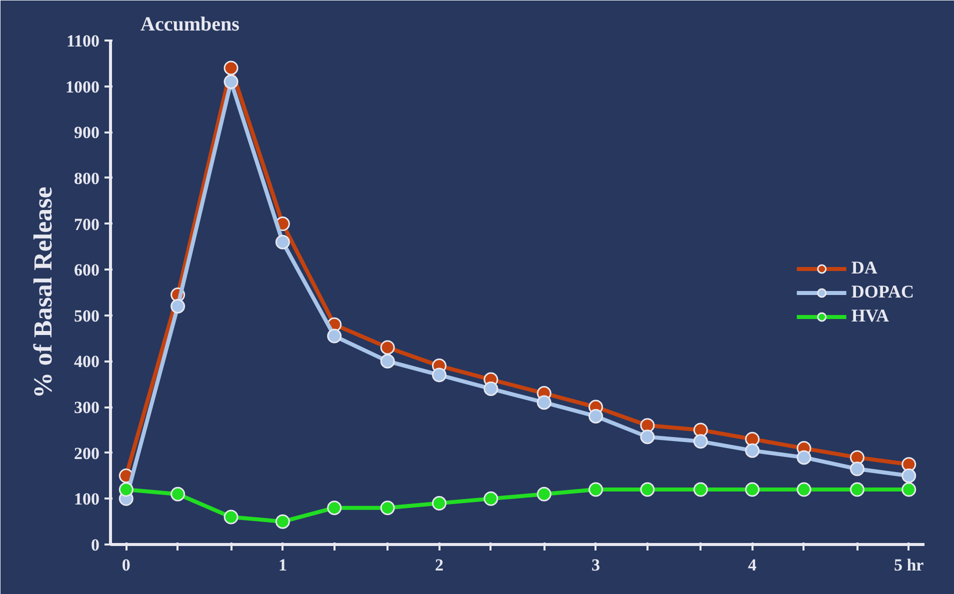 Image resolution: width=954 pixels, height=594 pixels. Describe the element at coordinates (753, 565) in the screenshot. I see `x-tick-label: 4` at that location.